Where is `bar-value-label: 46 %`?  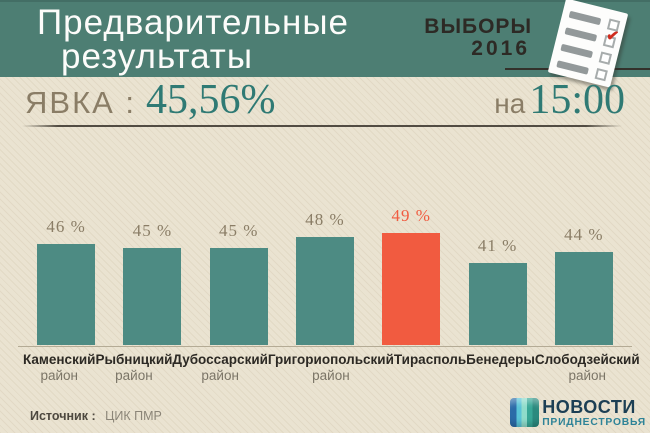
bar-value-label: 46 % is located at coordinates (66, 227).